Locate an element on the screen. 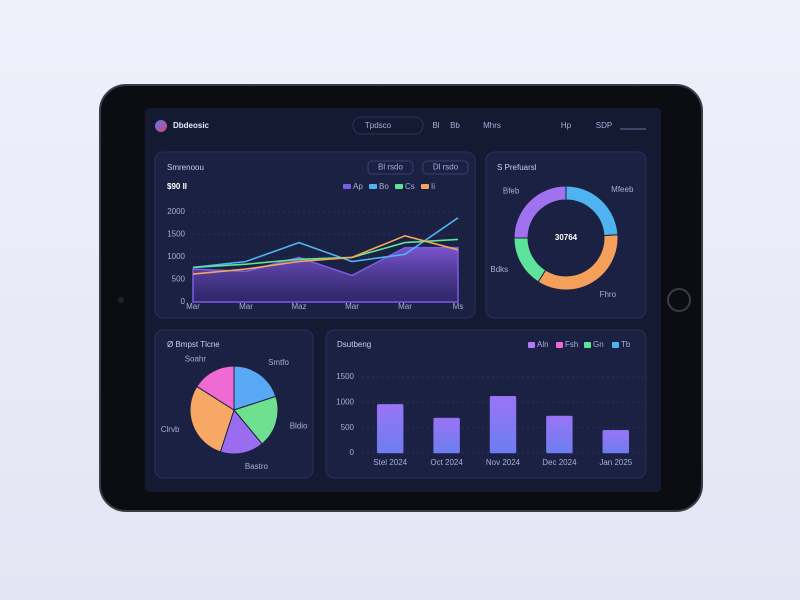  legend-label: Tb is located at coordinates (626, 344).